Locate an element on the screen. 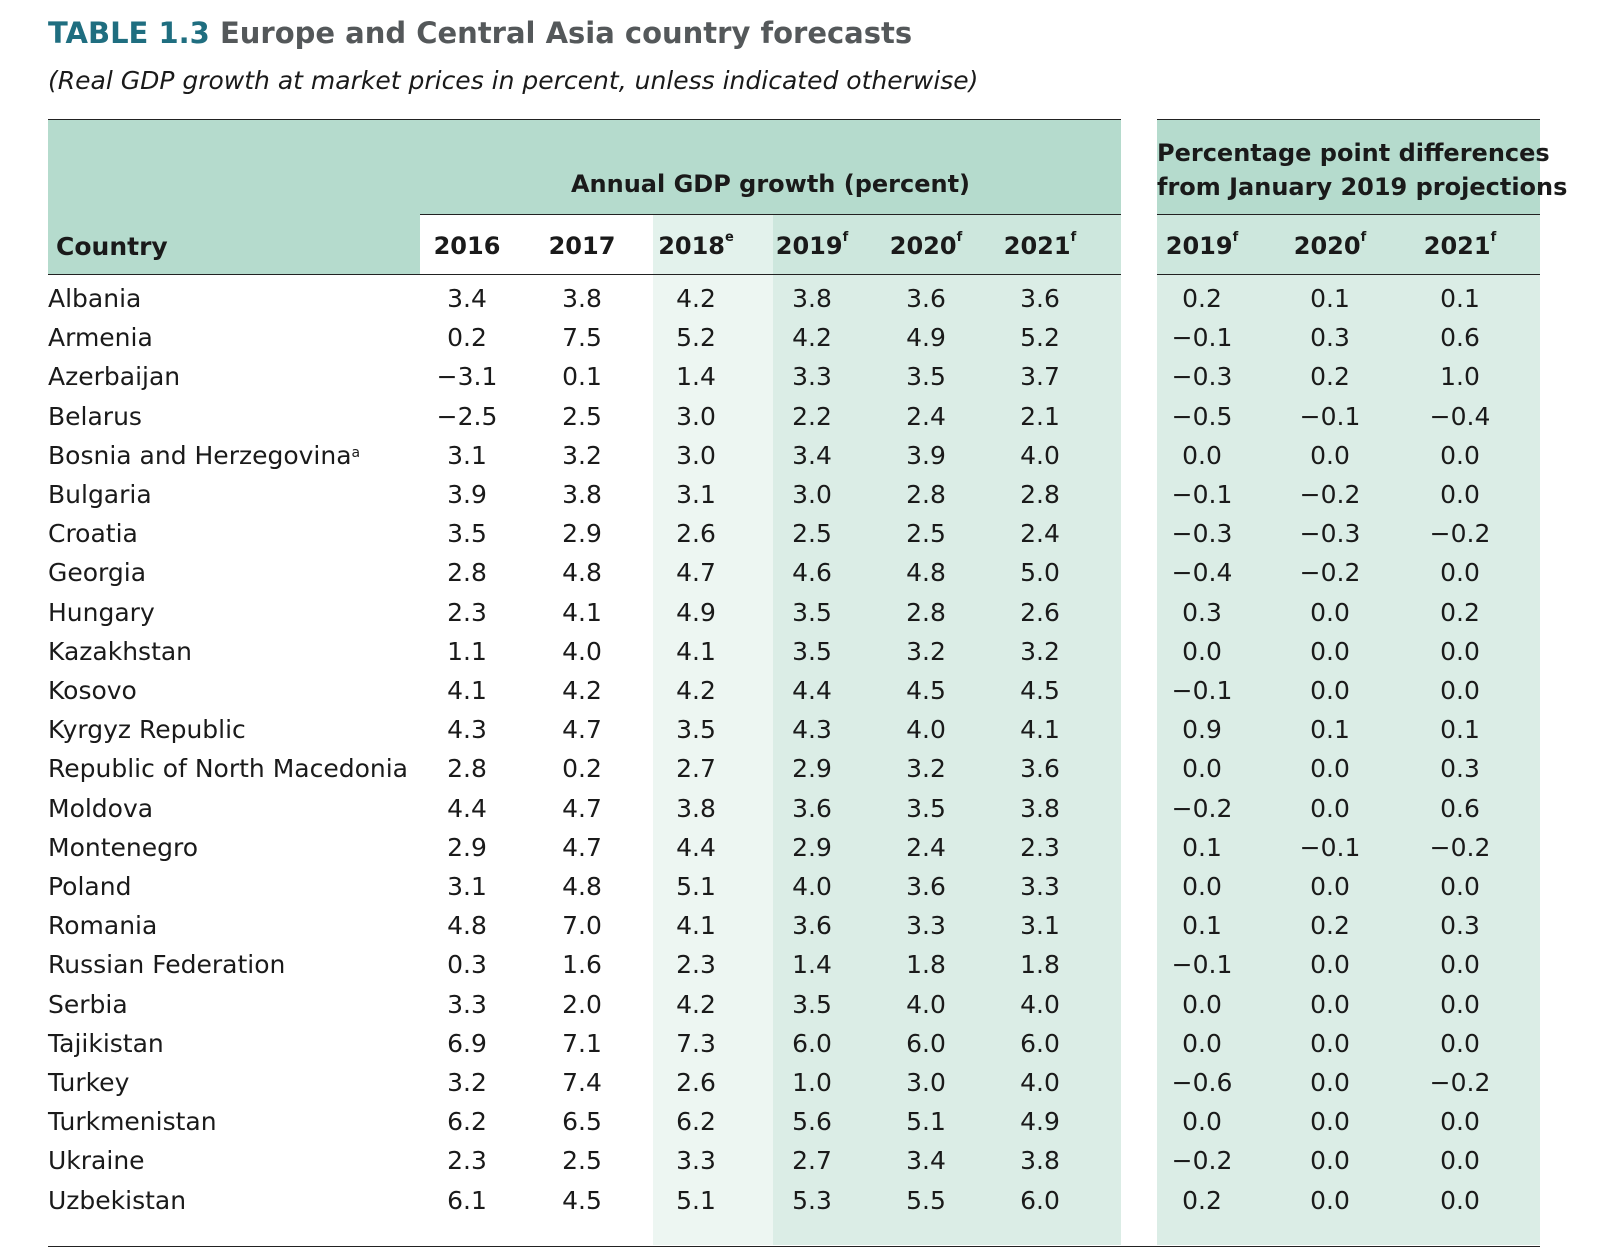 Image resolution: width=1600 pixels, height=1250 pixels. country-name-text: Kyrgyz Republic is located at coordinates (147, 730).